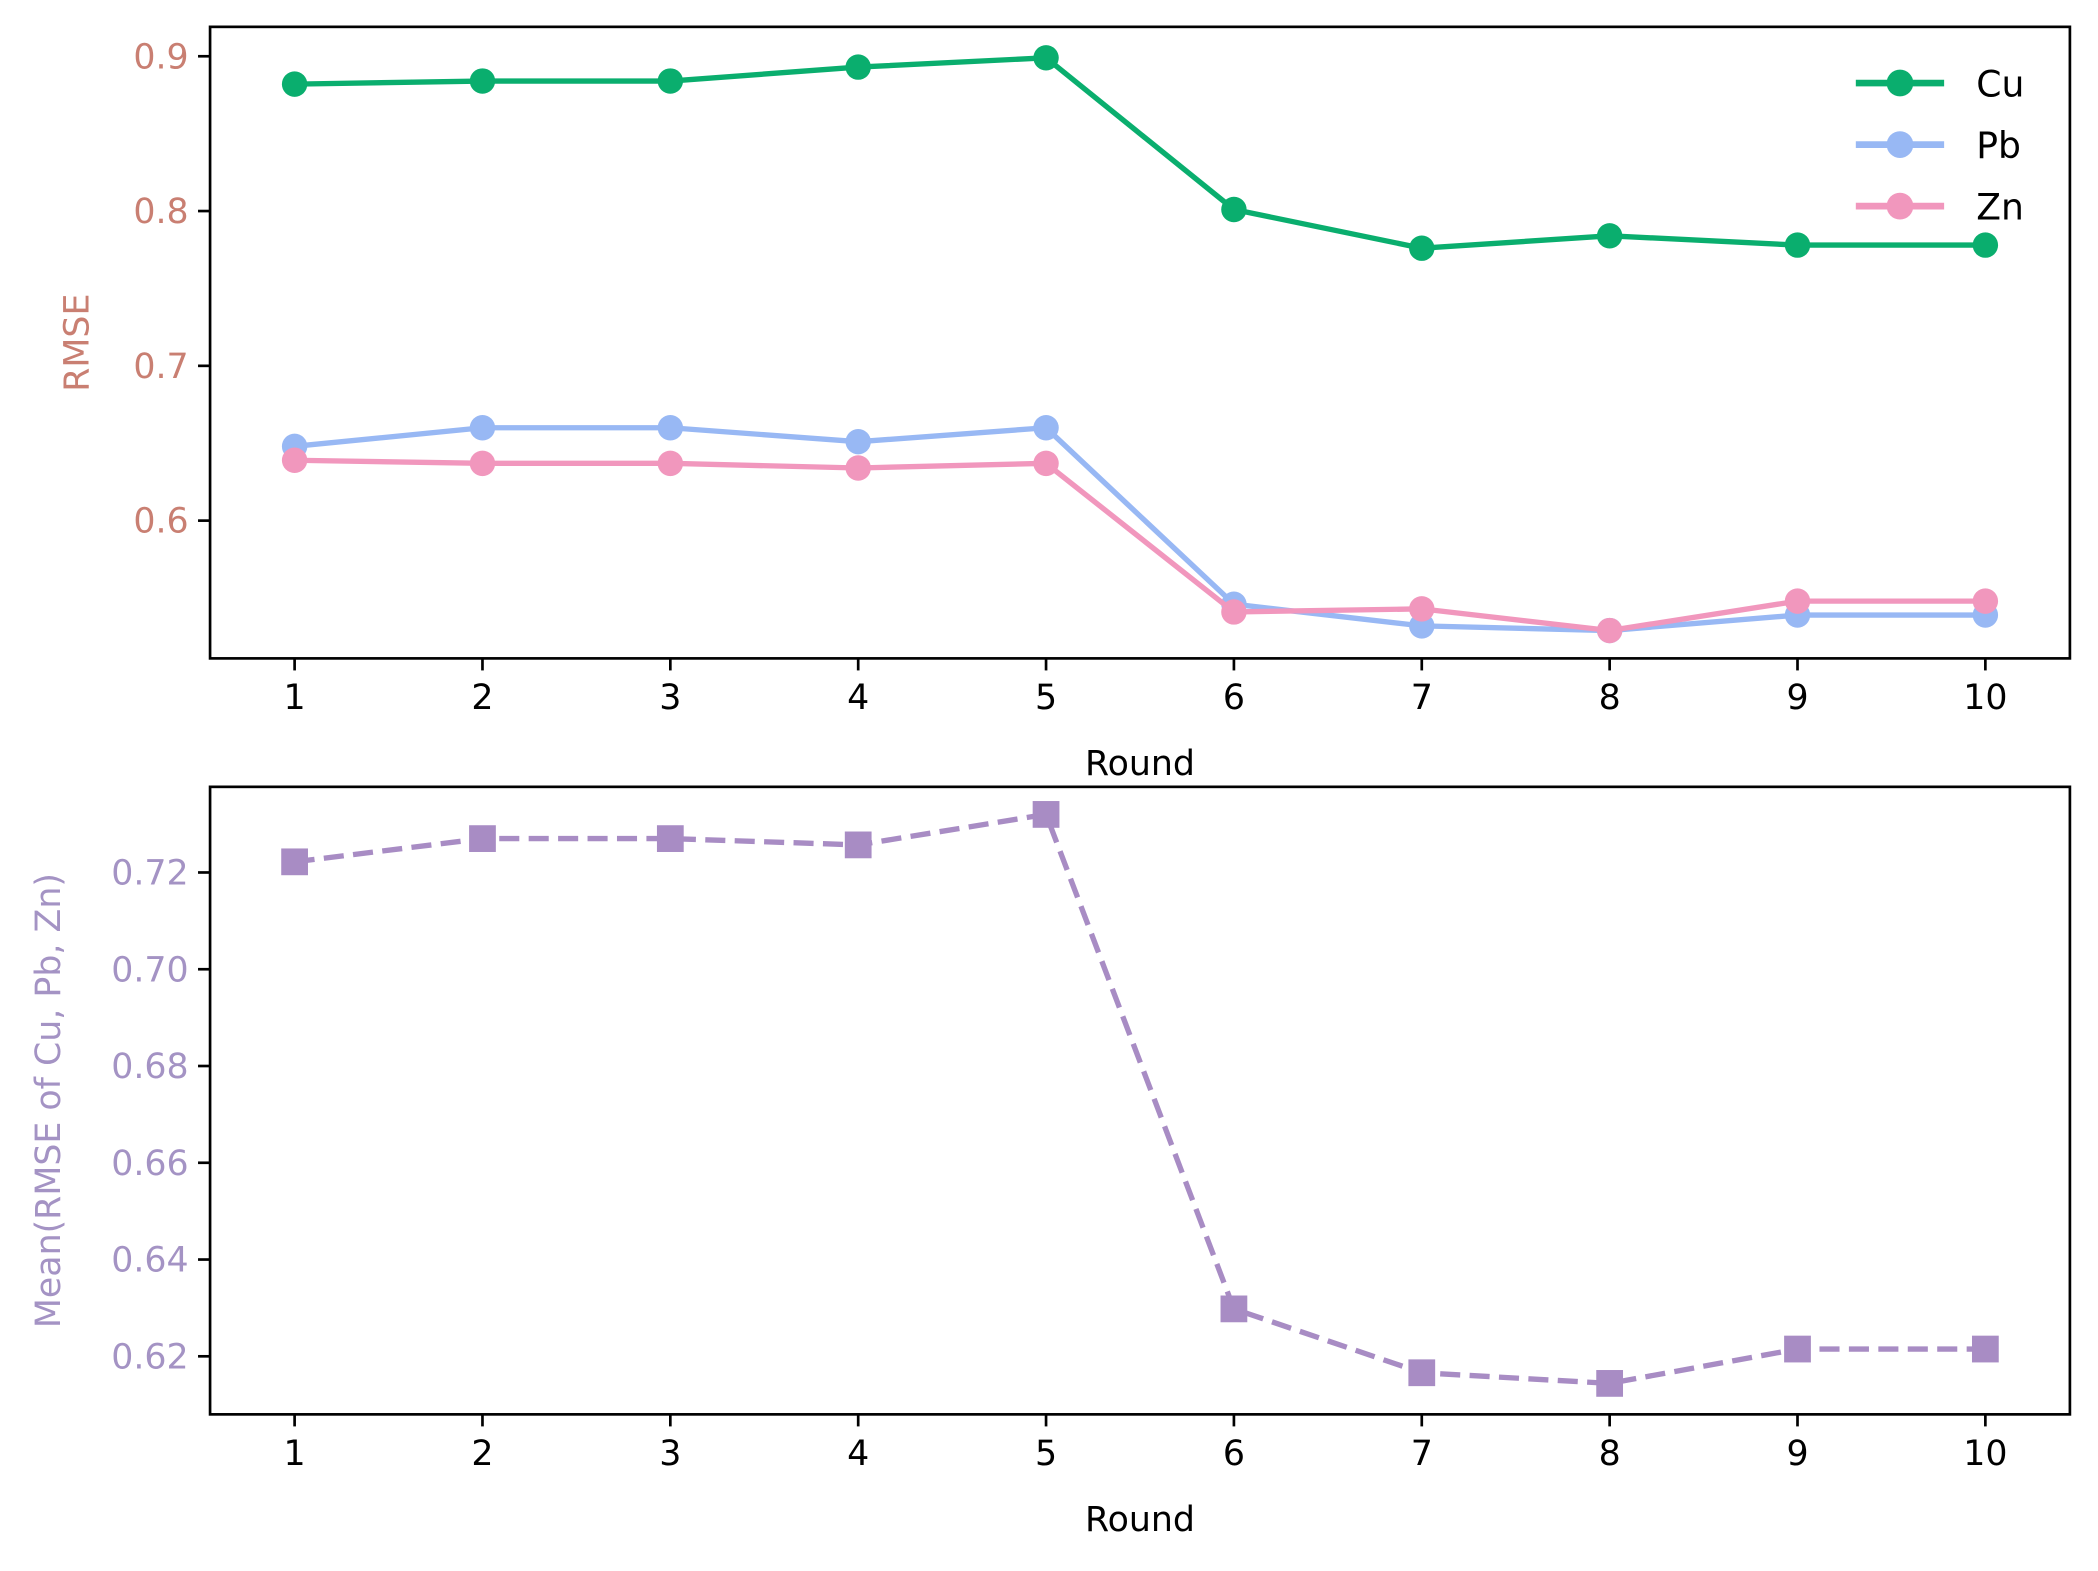 The width and height of the screenshot is (2098, 1571). I want to click on y-tick-label: 0.66, so click(149, 1164).